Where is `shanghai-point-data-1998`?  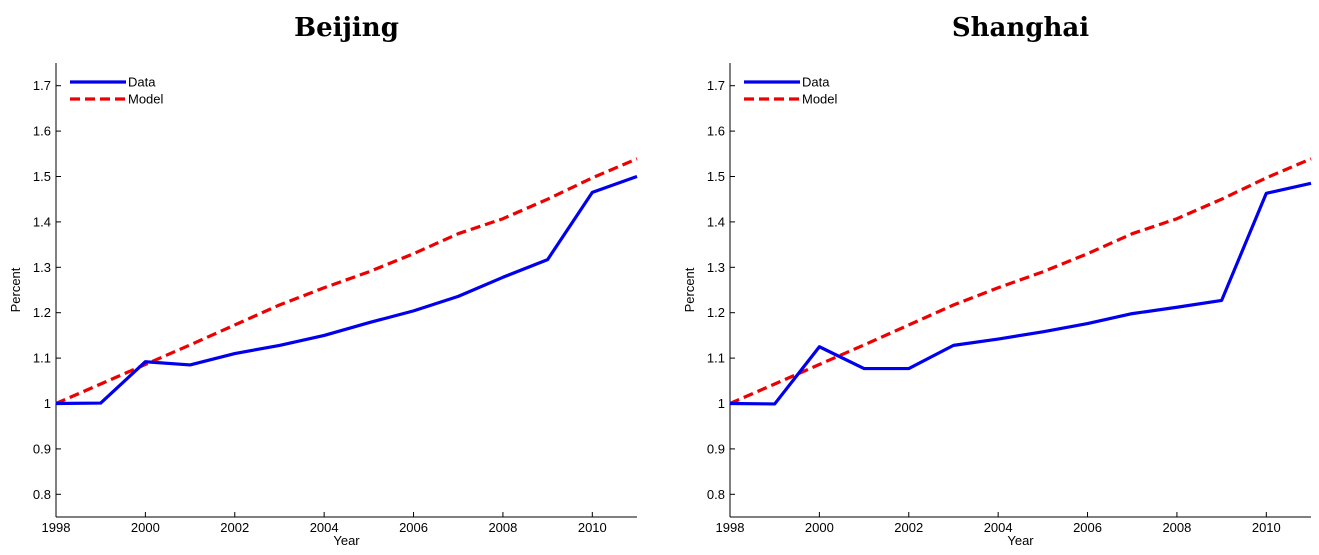
shanghai-point-data-1998 is located at coordinates (730, 403).